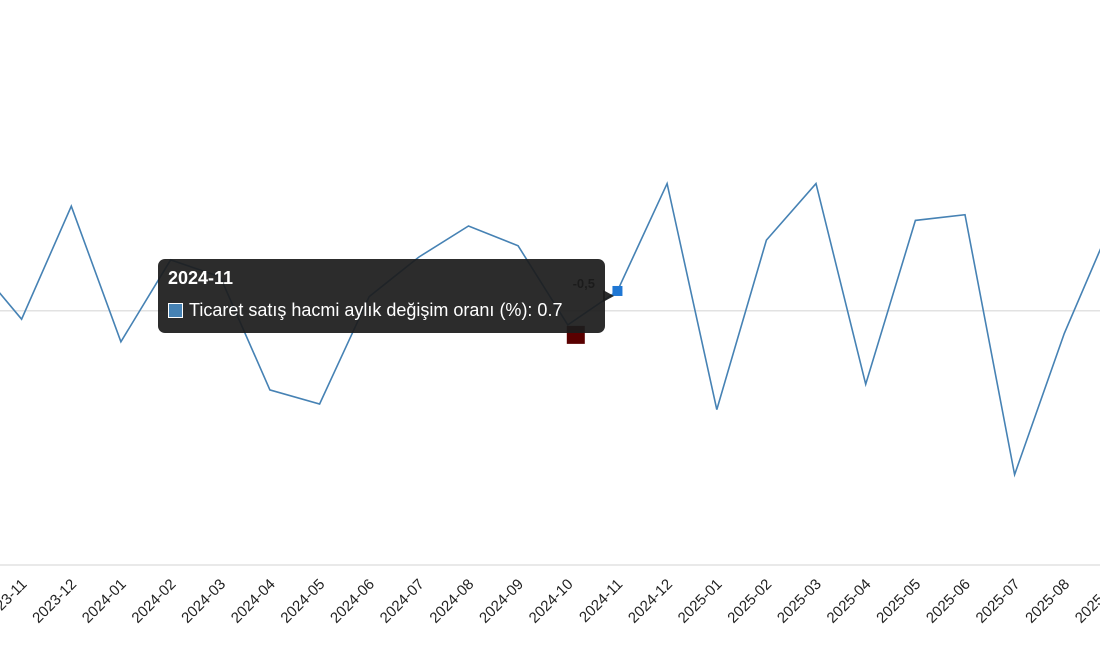 Image resolution: width=1100 pixels, height=650 pixels. Describe the element at coordinates (948, 601) in the screenshot. I see `x-tick-label: 2025-06` at that location.